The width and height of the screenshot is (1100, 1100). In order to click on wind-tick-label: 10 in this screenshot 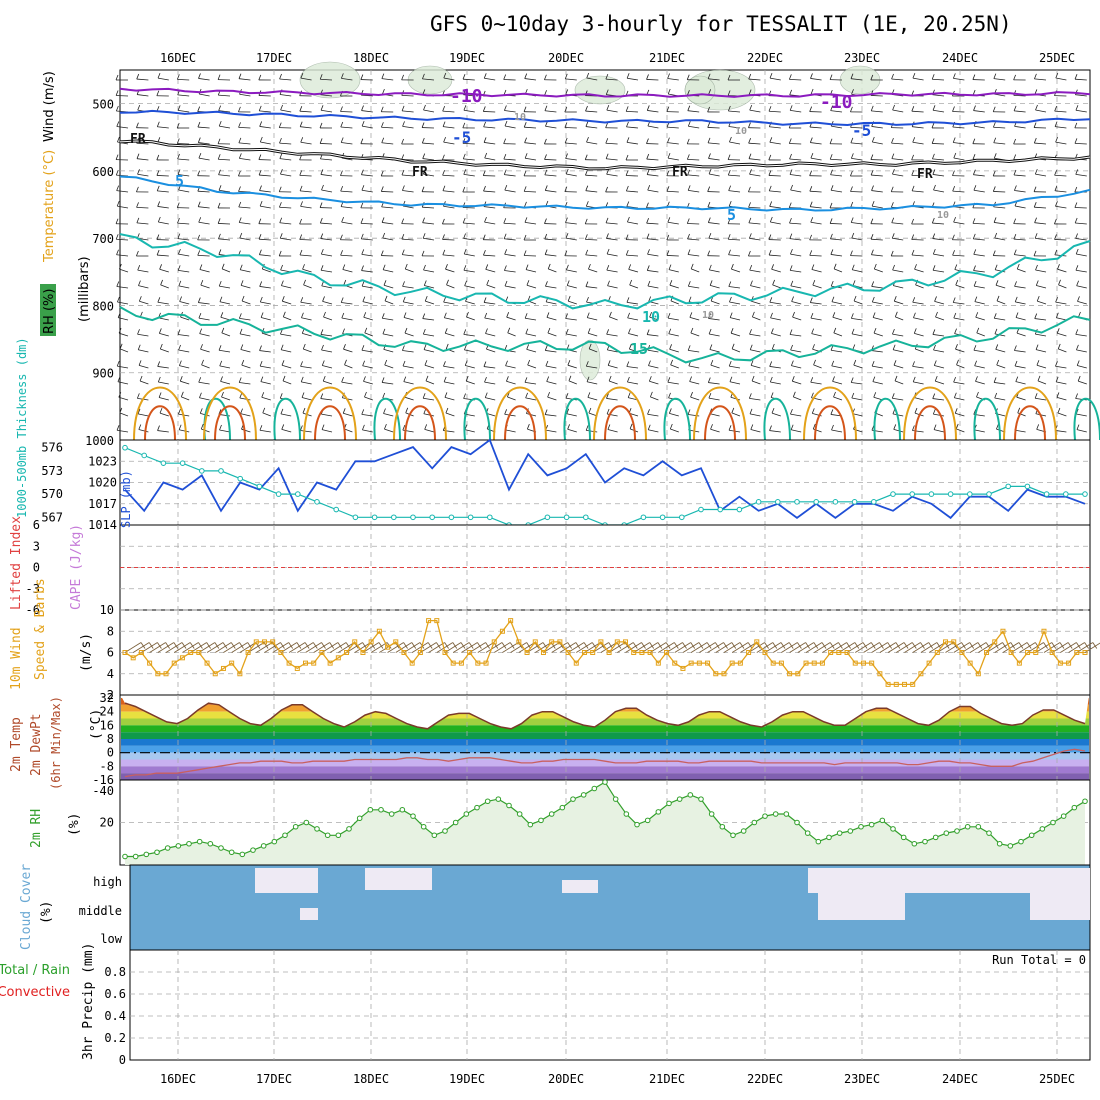, I will do `click(107, 610)`.